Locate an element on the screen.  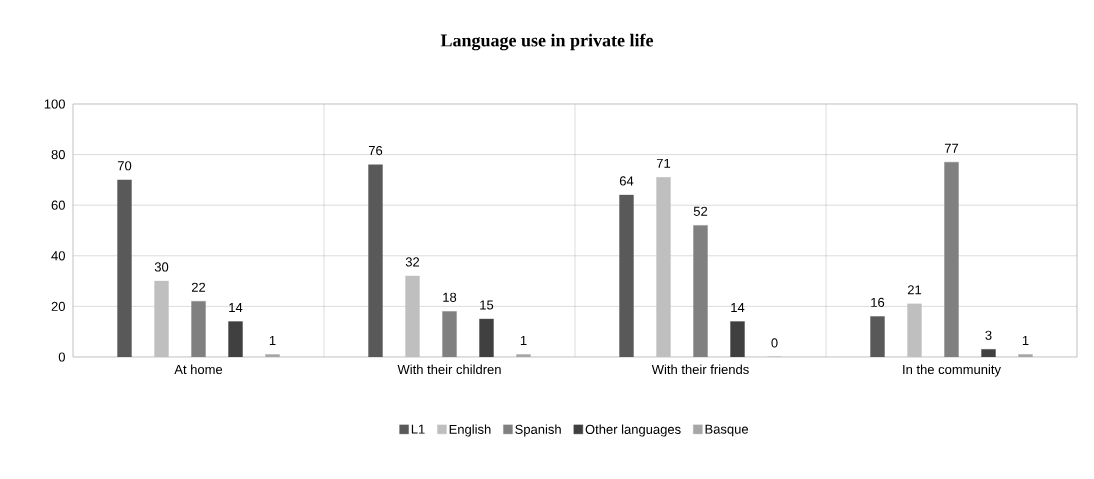
legend-label: Spanish is located at coordinates (538, 430).